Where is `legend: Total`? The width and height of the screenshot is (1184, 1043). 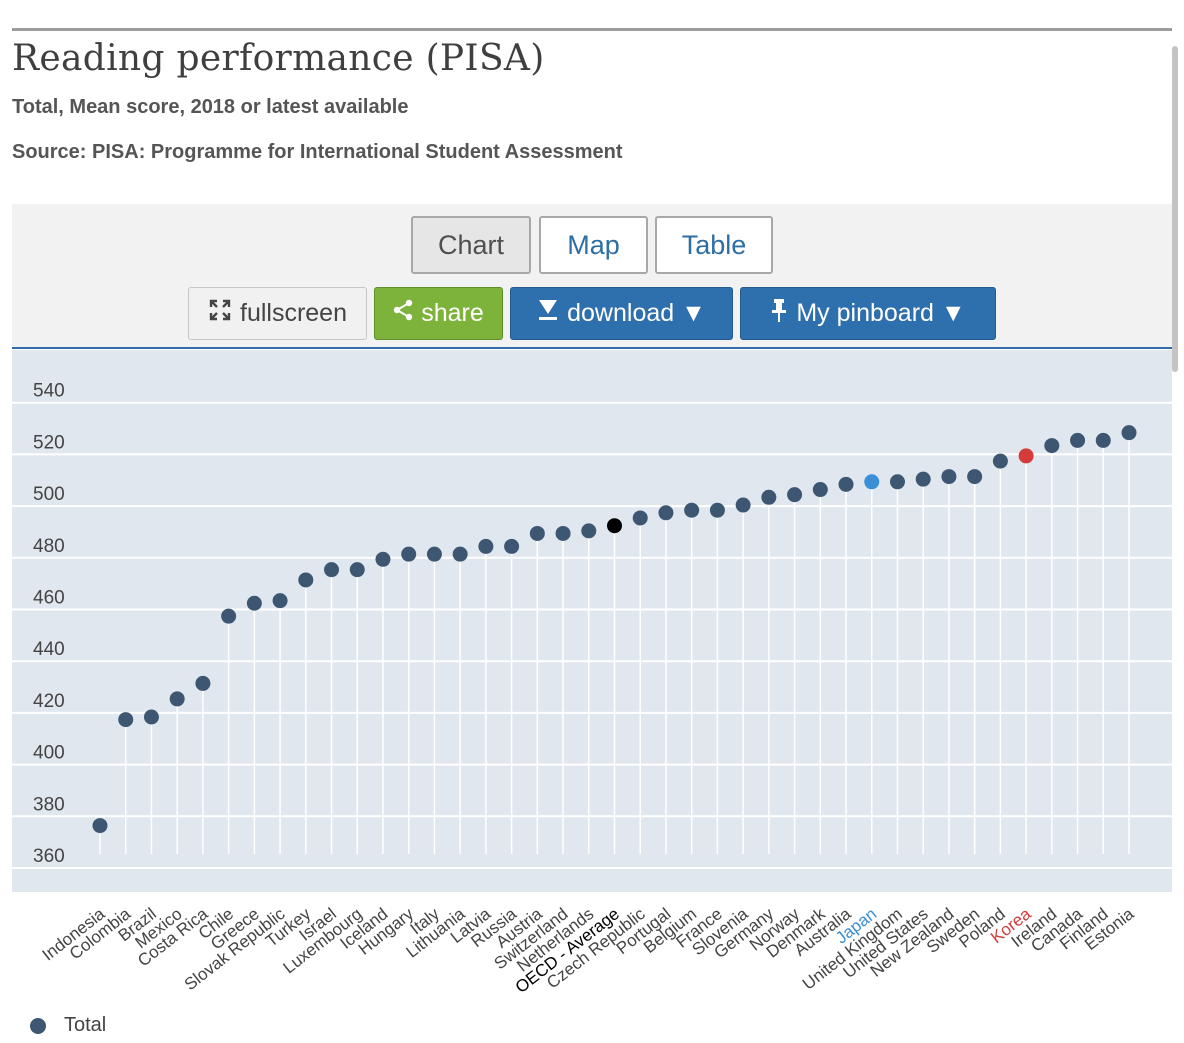
legend: Total is located at coordinates (68, 1025).